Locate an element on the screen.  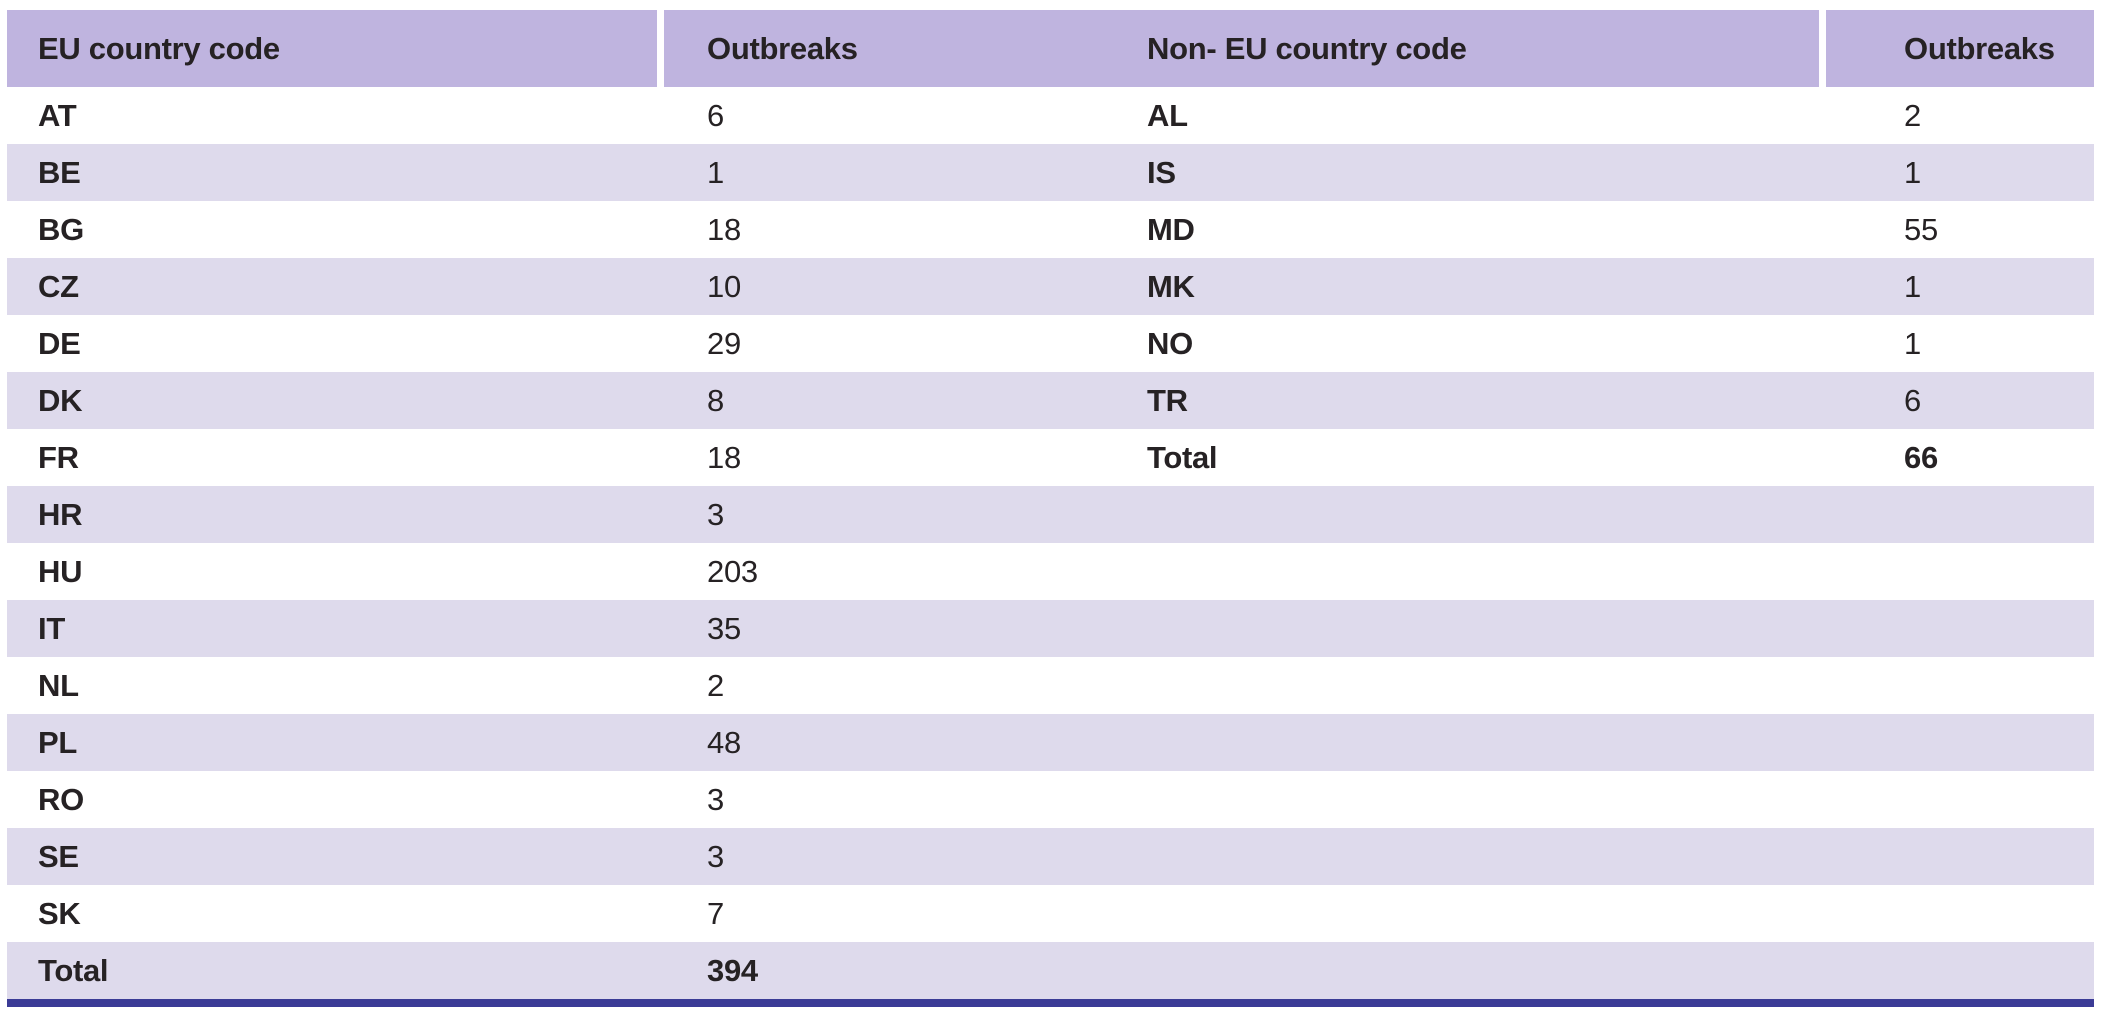
non-eu-code-cell: MK is located at coordinates (1171, 286).